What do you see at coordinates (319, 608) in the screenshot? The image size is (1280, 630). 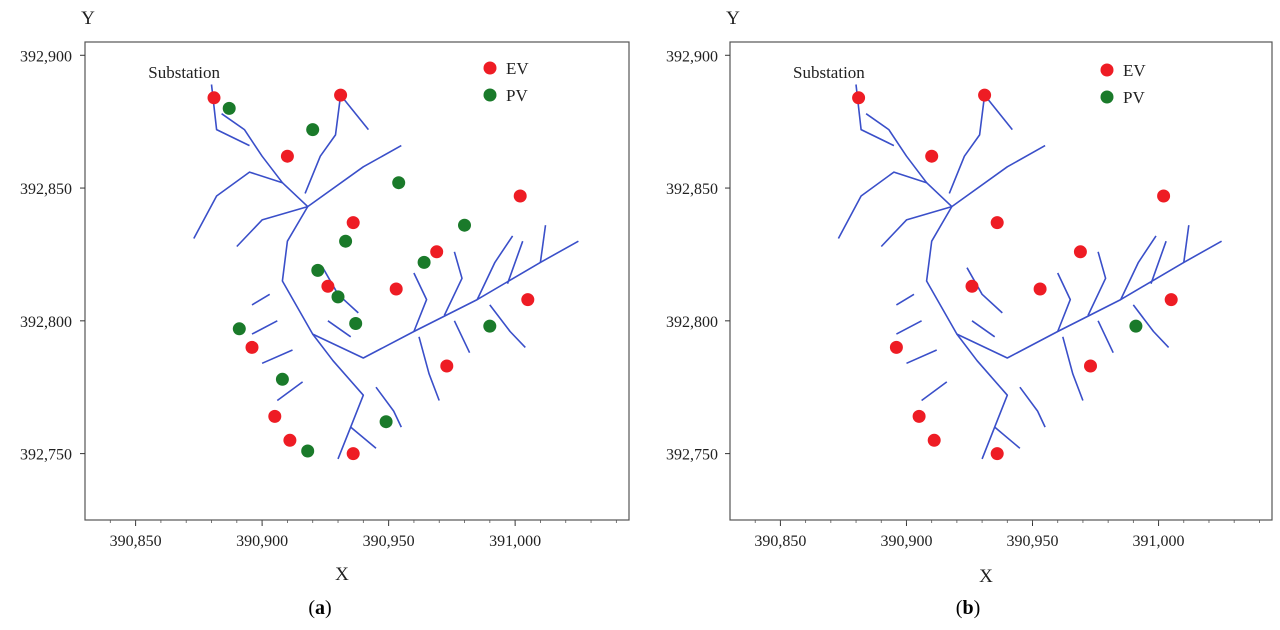 I see `panel-caption: (a)` at bounding box center [319, 608].